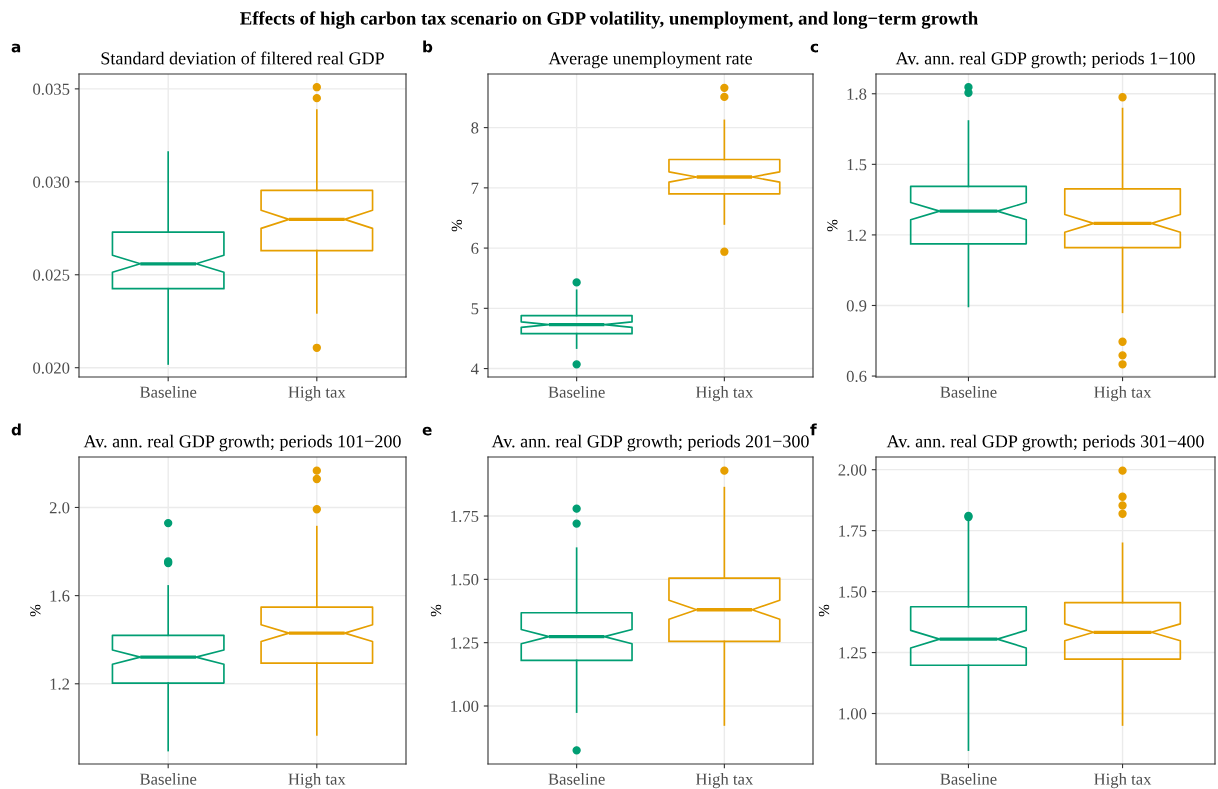  I want to click on chart-title: Av. ann. real GDP growth; periods 101−200, so click(242, 443).